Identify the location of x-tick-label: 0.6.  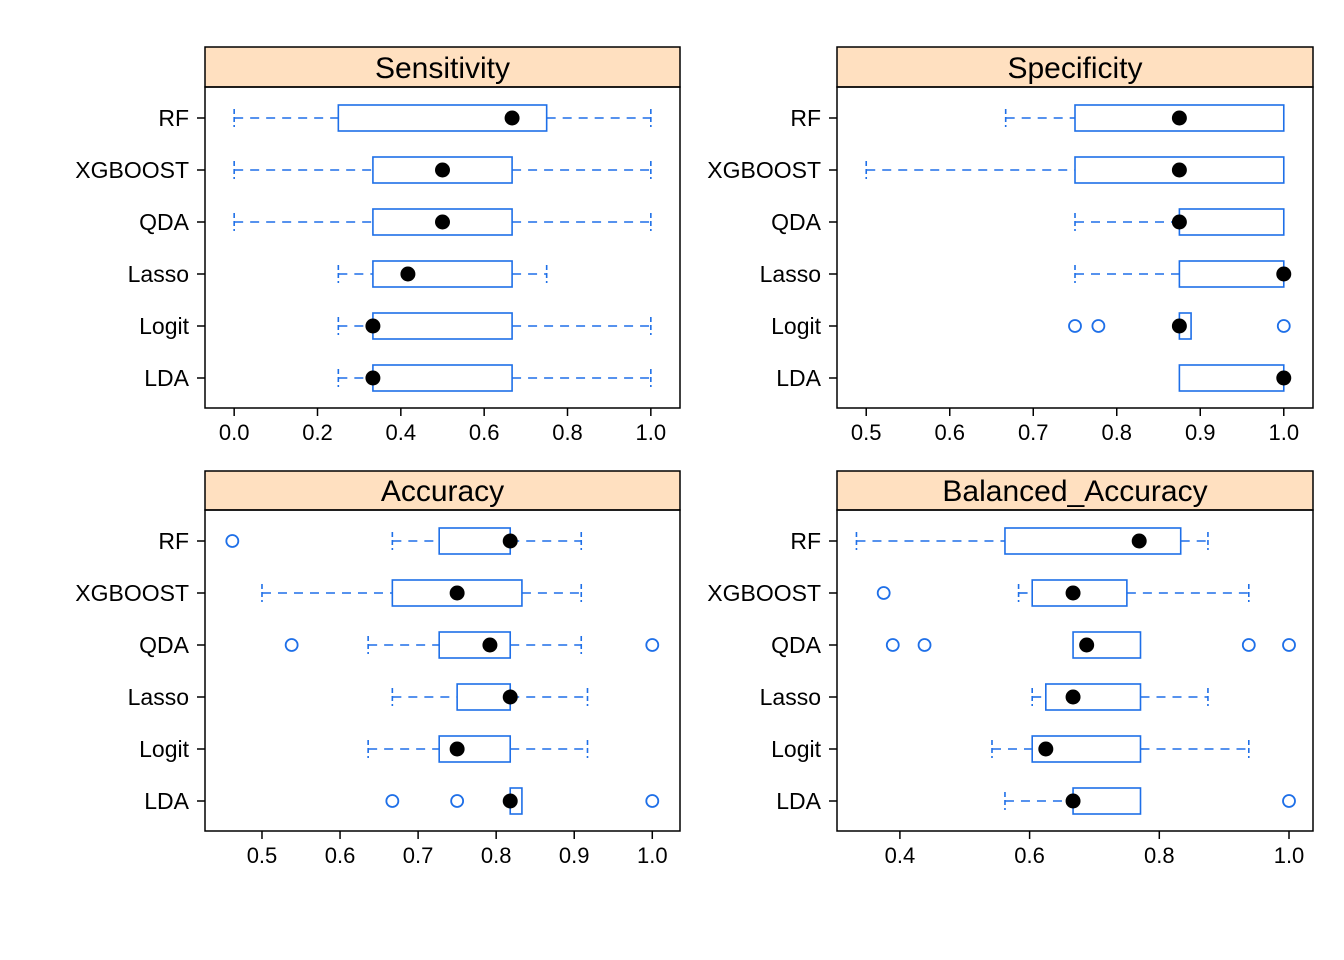
(484, 432).